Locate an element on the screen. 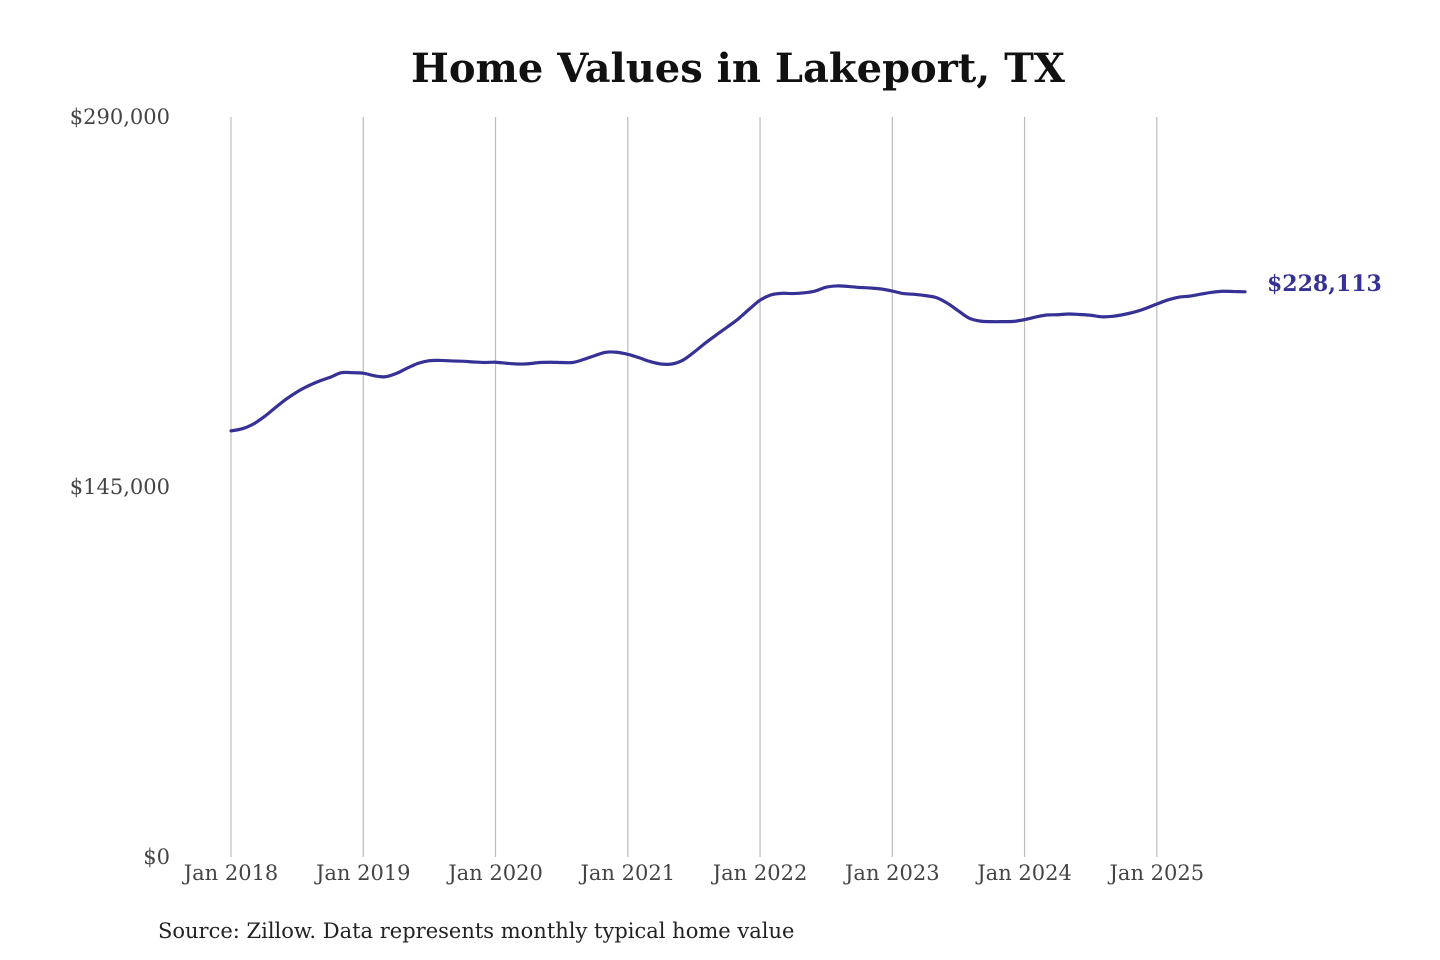  x-tick-label: Jan 2018 is located at coordinates (230, 873).